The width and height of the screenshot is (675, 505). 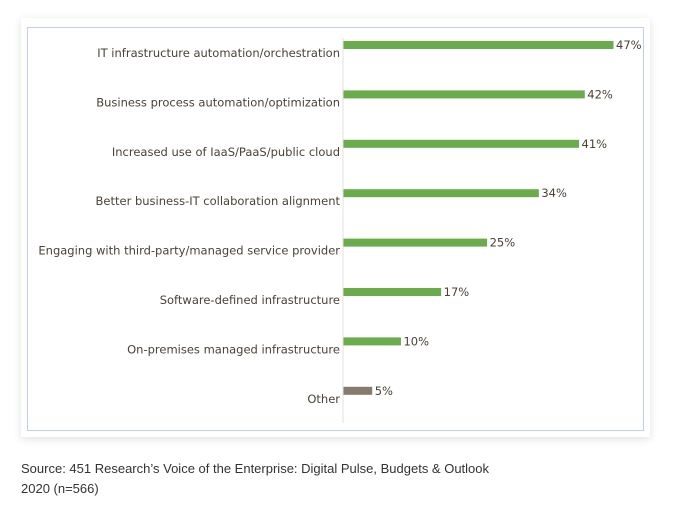 I want to click on data-label: 10%, so click(x=416, y=341).